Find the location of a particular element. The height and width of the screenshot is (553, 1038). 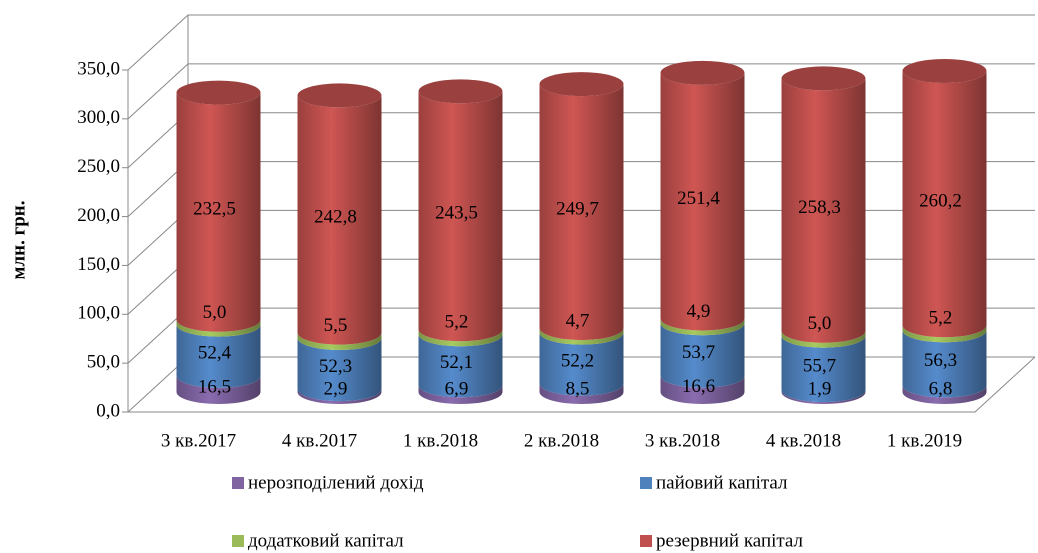

x-tick-label: 4 кв.2018 is located at coordinates (803, 440).